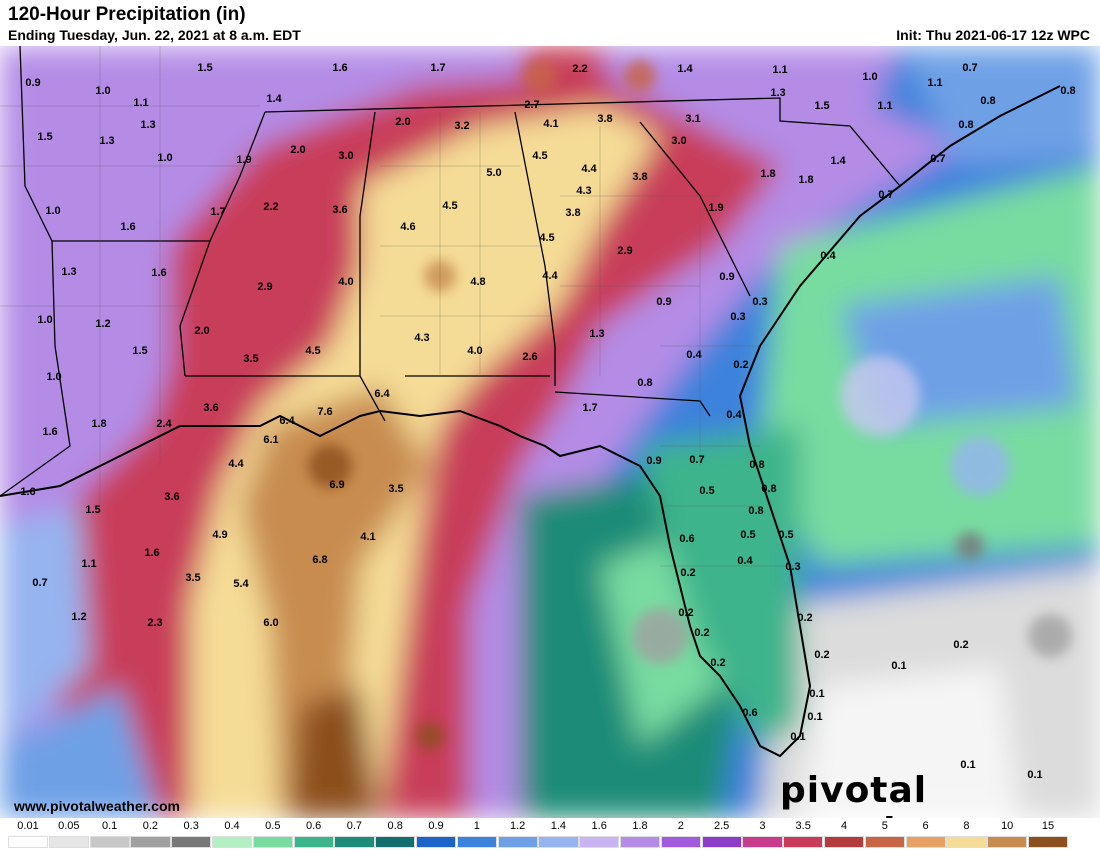  Describe the element at coordinates (127, 14) in the screenshot. I see `page-title: 120-Hour Precipitation (in)` at that location.